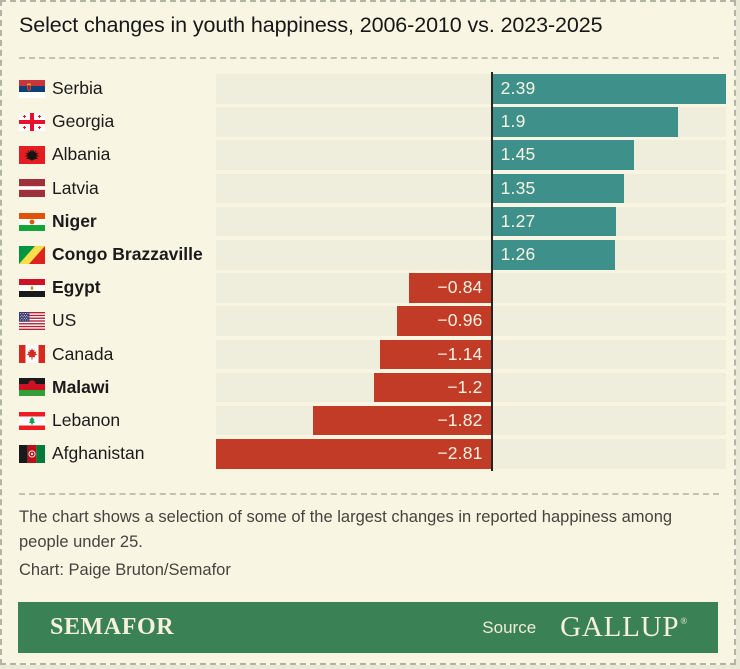 This screenshot has width=740, height=669. What do you see at coordinates (460, 419) in the screenshot?
I see `value-label: −1.82` at bounding box center [460, 419].